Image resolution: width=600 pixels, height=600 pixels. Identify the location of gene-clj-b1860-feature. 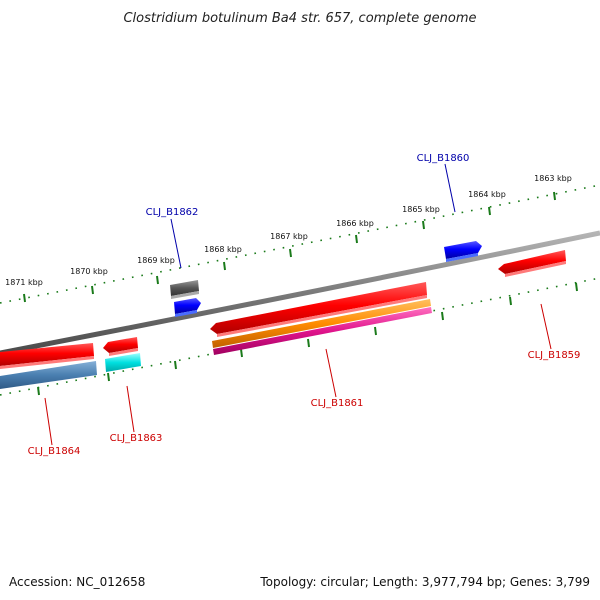
(463, 251).